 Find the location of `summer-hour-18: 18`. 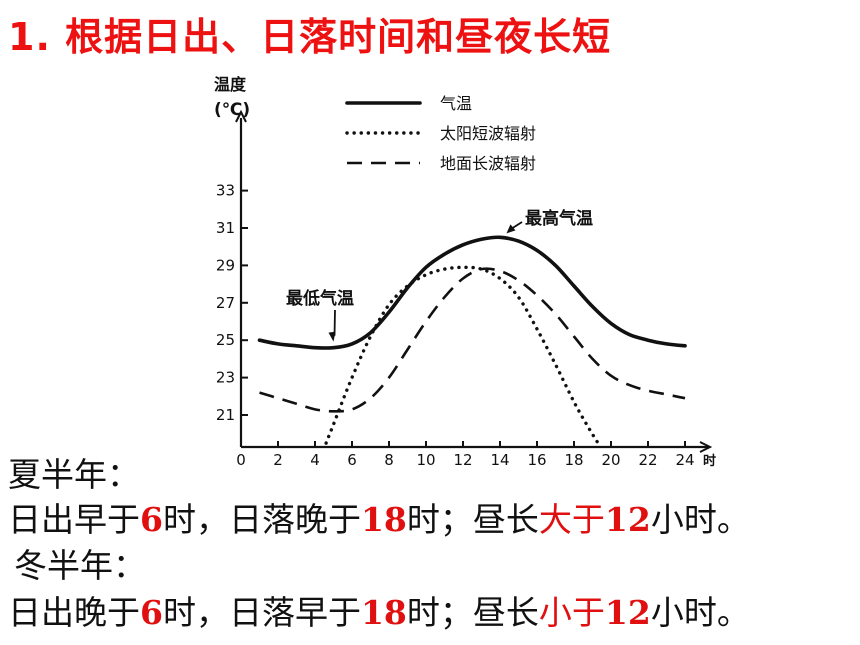

summer-hour-18: 18 is located at coordinates (383, 519).